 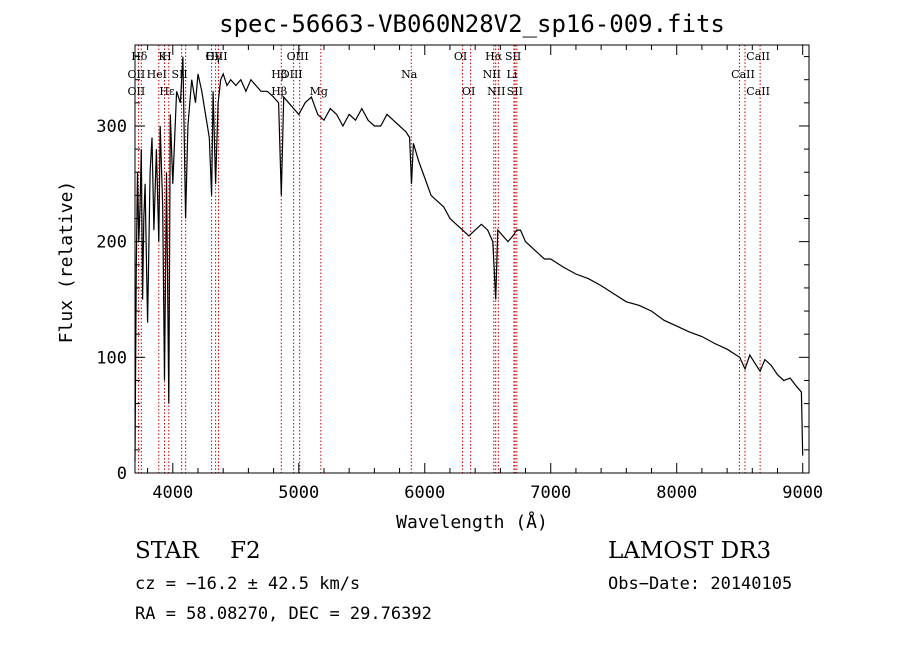 I want to click on x-tick-label: 9000, so click(x=802, y=493).